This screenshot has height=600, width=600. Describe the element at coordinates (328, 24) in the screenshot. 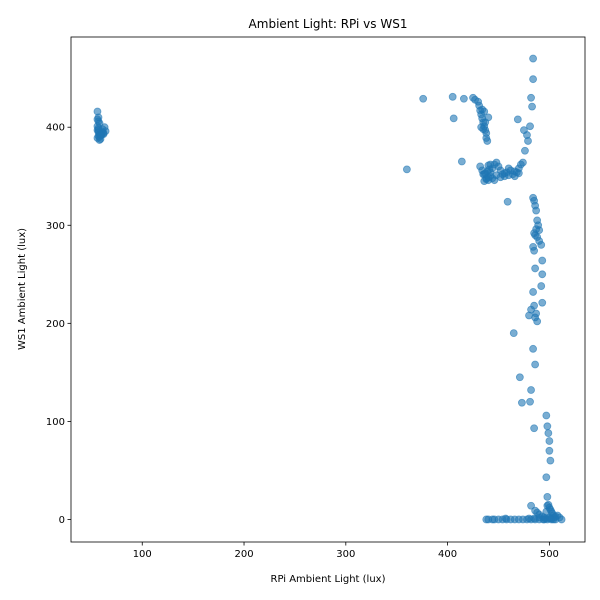

I see `chart-title: Ambient Light: RPi vs WS1` at that location.